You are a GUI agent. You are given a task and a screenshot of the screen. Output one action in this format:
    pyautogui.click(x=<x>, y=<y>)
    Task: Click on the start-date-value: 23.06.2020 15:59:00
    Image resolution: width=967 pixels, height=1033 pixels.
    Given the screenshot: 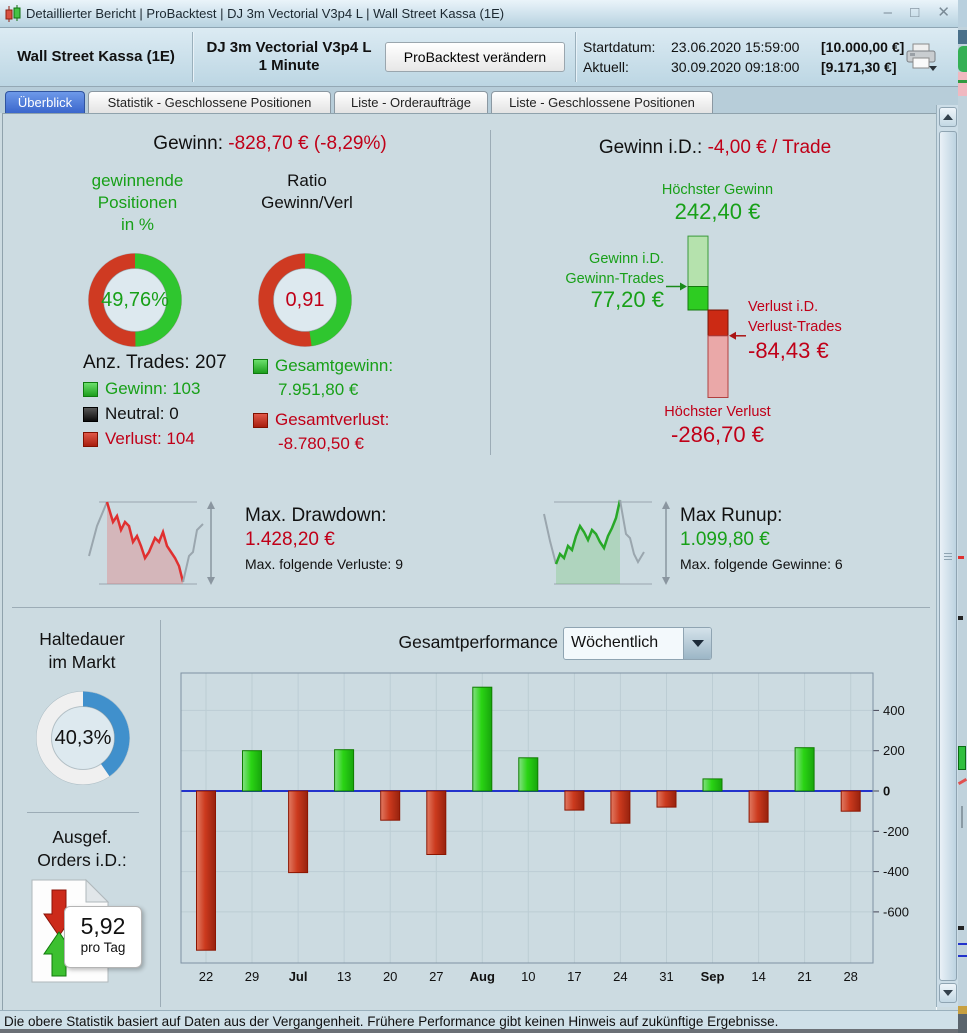 What is the action you would take?
    pyautogui.click(x=735, y=47)
    